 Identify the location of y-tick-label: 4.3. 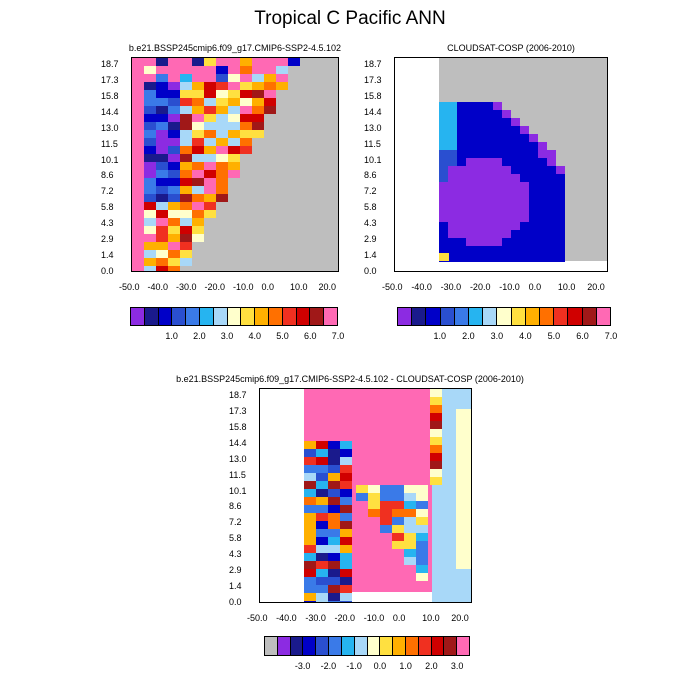
(370, 223).